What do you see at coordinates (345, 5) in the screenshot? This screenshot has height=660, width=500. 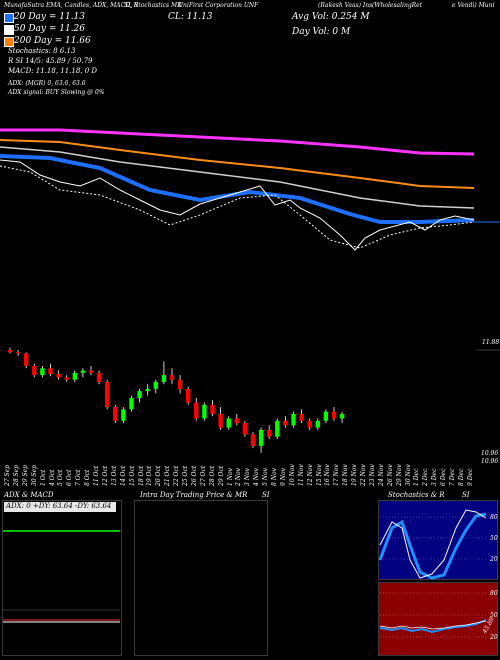 I see `header-line-1-right1: (Rakesh Vaas) Ins` at bounding box center [345, 5].